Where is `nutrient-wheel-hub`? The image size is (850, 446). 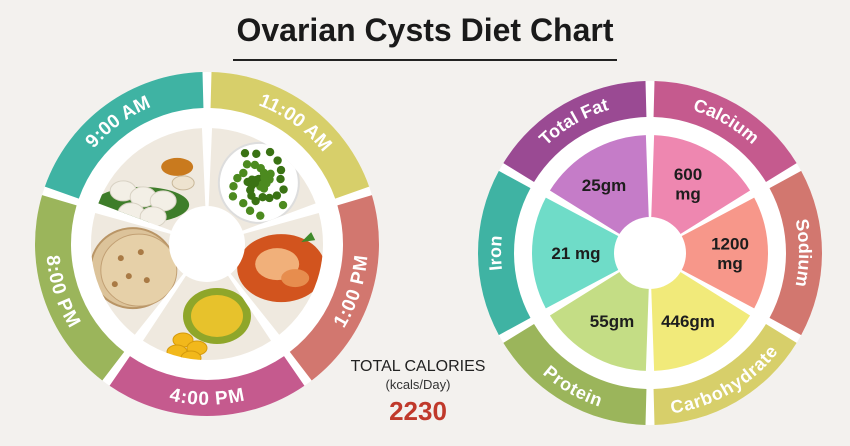 nutrient-wheel-hub is located at coordinates (650, 253).